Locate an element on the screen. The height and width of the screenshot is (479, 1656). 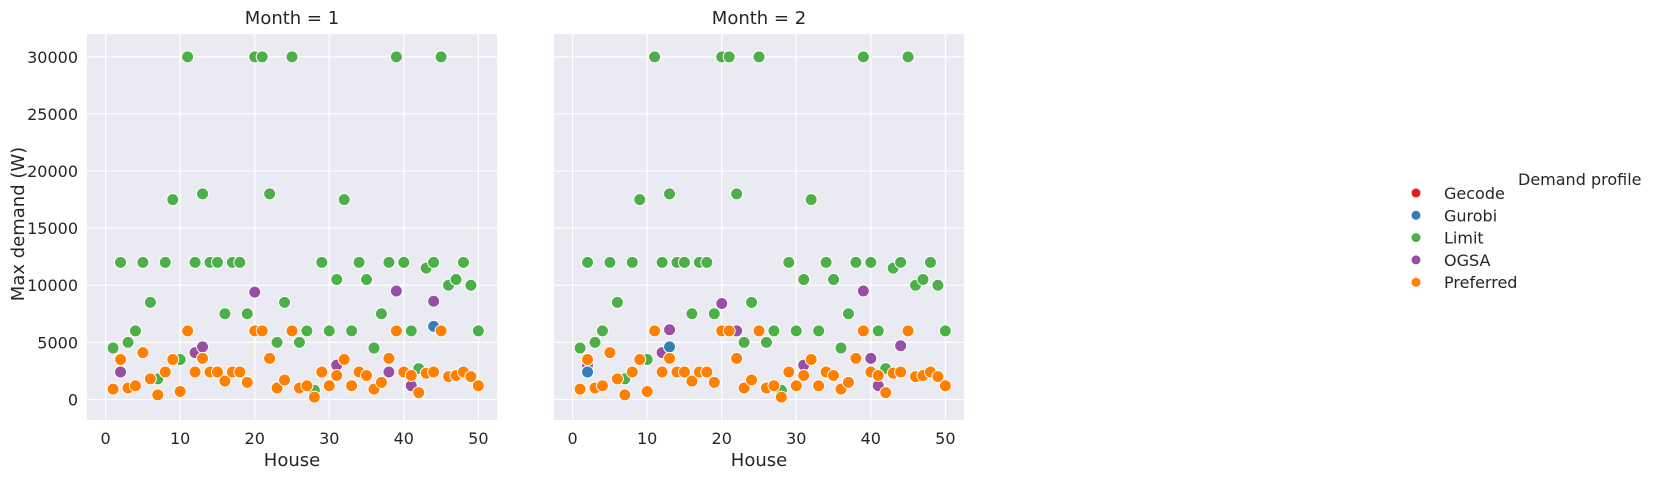
y-tick-label: 0 is located at coordinates (73, 399).